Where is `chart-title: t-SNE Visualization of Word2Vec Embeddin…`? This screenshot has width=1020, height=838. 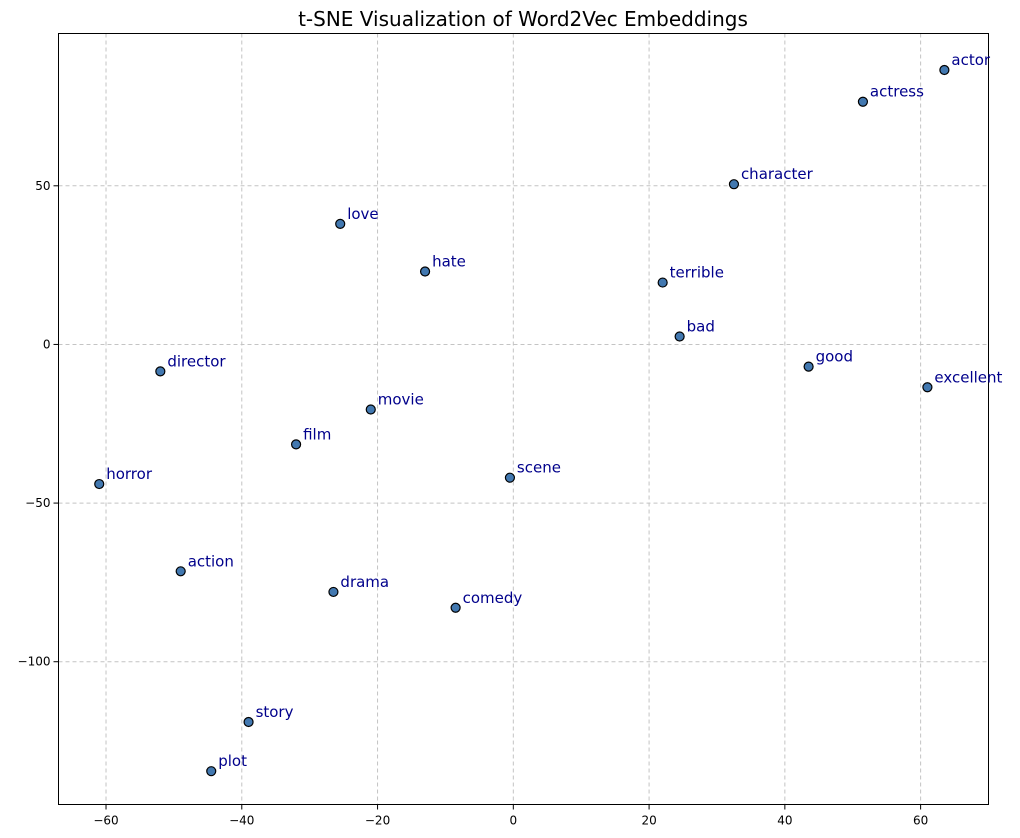 chart-title: t-SNE Visualization of Word2Vec Embeddin… is located at coordinates (523, 19).